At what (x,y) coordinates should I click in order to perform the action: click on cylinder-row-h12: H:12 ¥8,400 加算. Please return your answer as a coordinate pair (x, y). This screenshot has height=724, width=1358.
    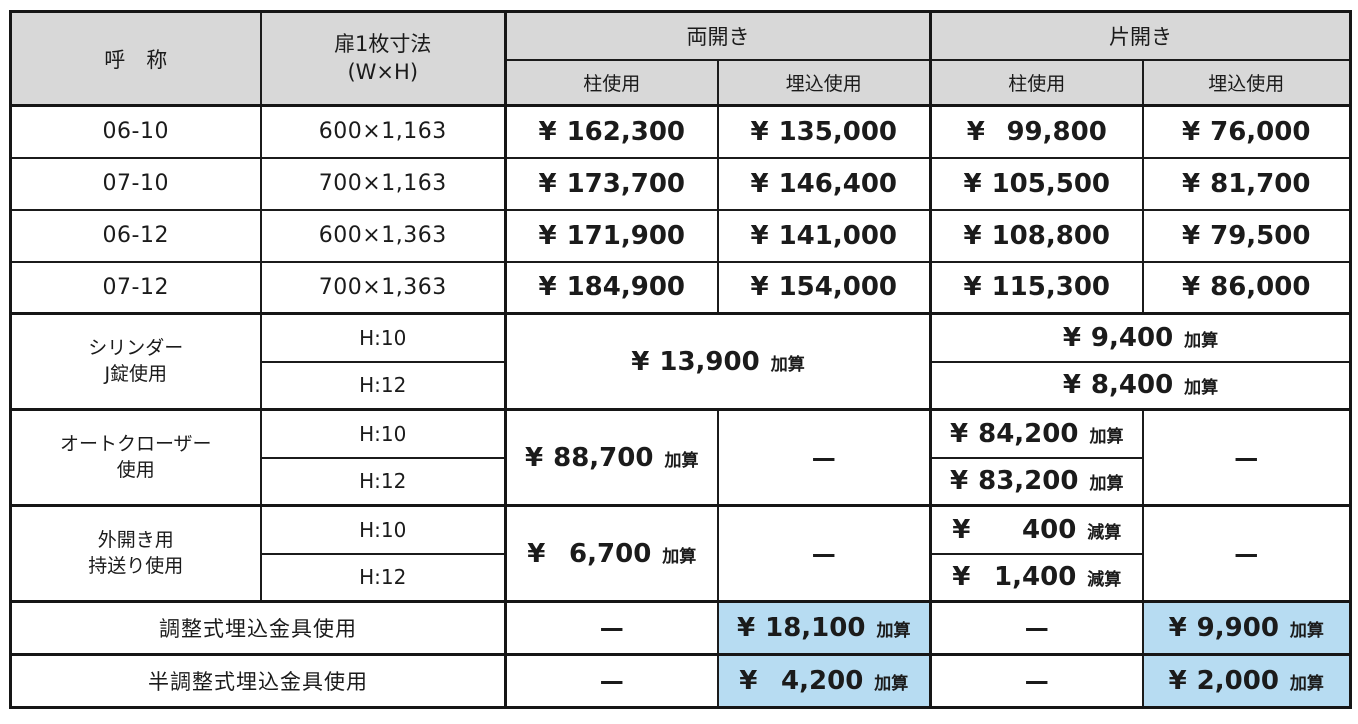
    Looking at the image, I should click on (681, 386).